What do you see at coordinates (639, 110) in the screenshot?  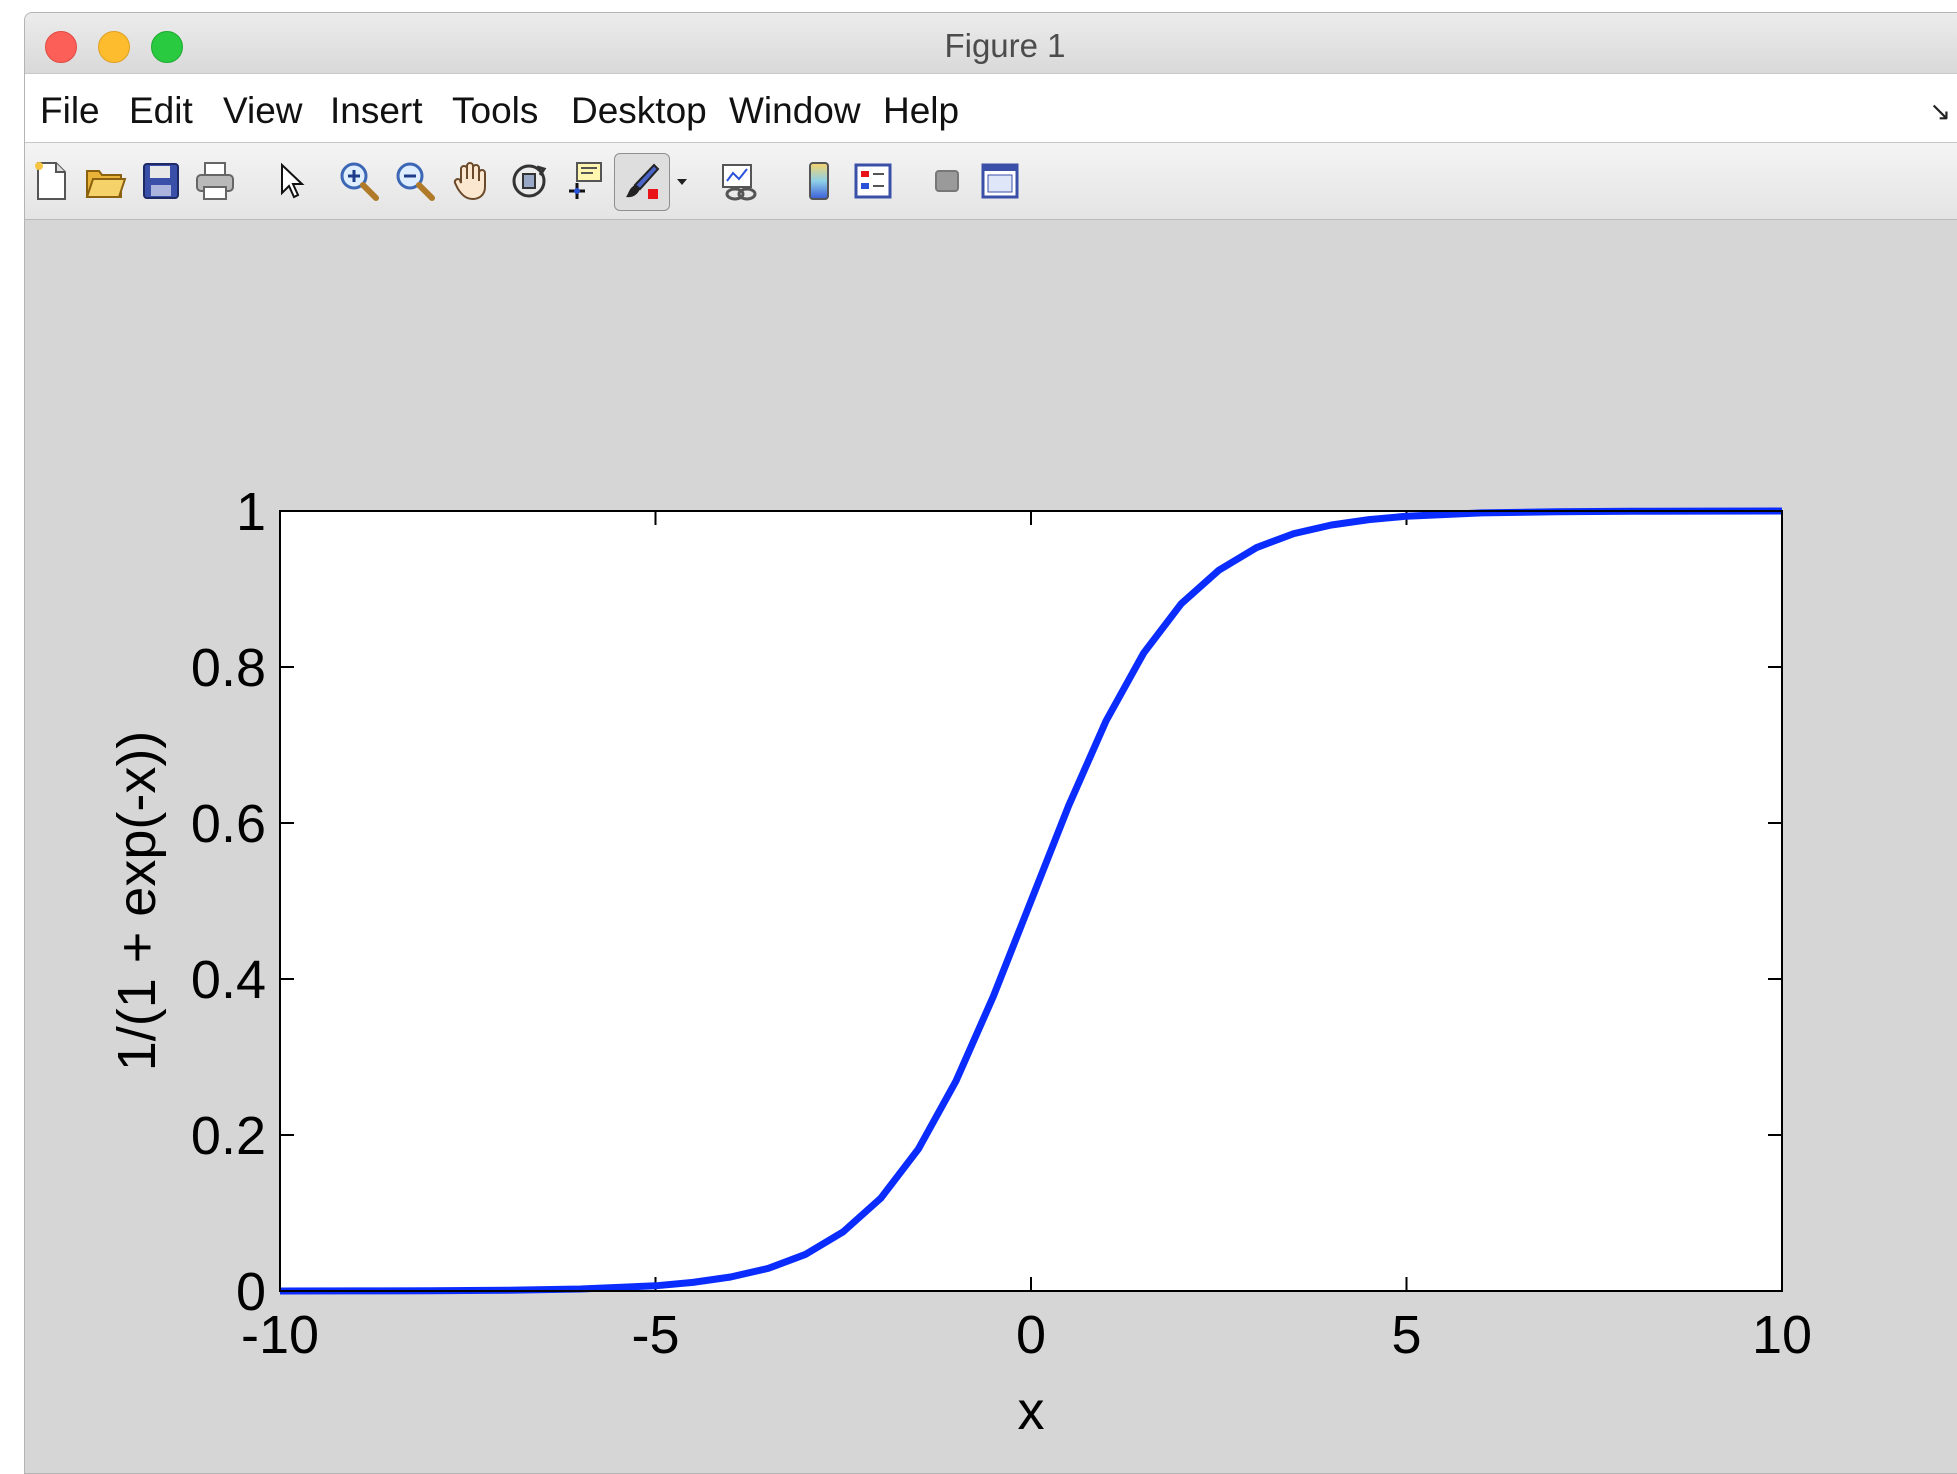 I see `menu-desktop: Desktop` at bounding box center [639, 110].